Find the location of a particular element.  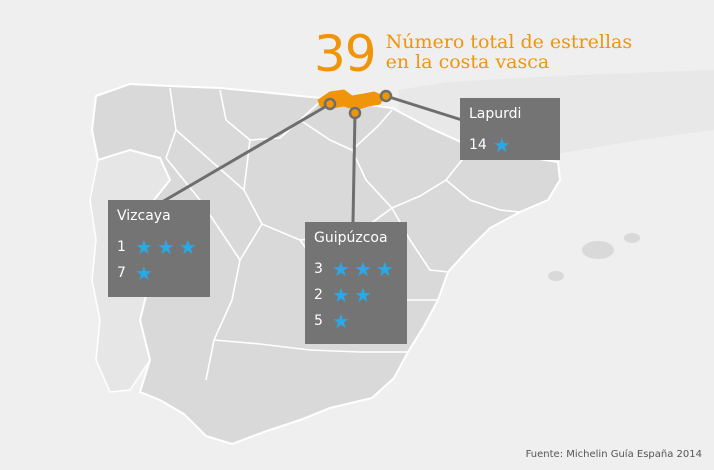

restaurant-count: 3 is located at coordinates (318, 269).